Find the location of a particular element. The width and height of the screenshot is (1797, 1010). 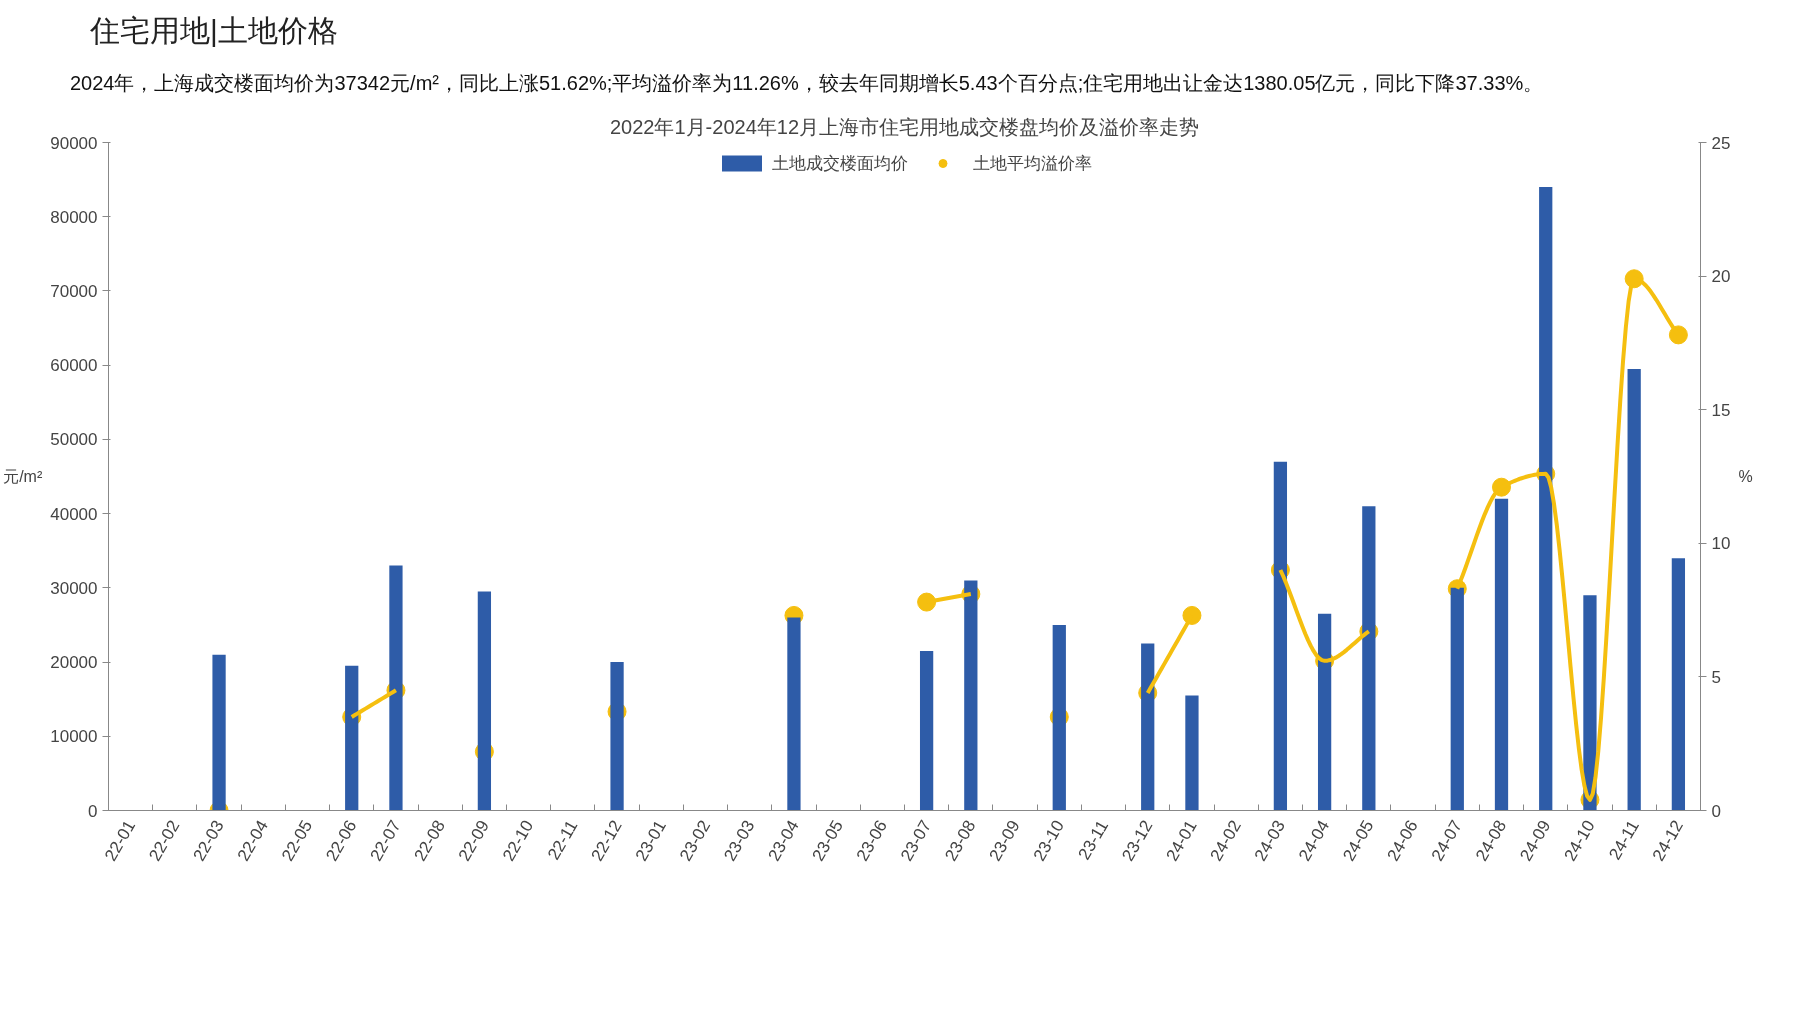

y-tick-label: 20000 is located at coordinates (74, 662).